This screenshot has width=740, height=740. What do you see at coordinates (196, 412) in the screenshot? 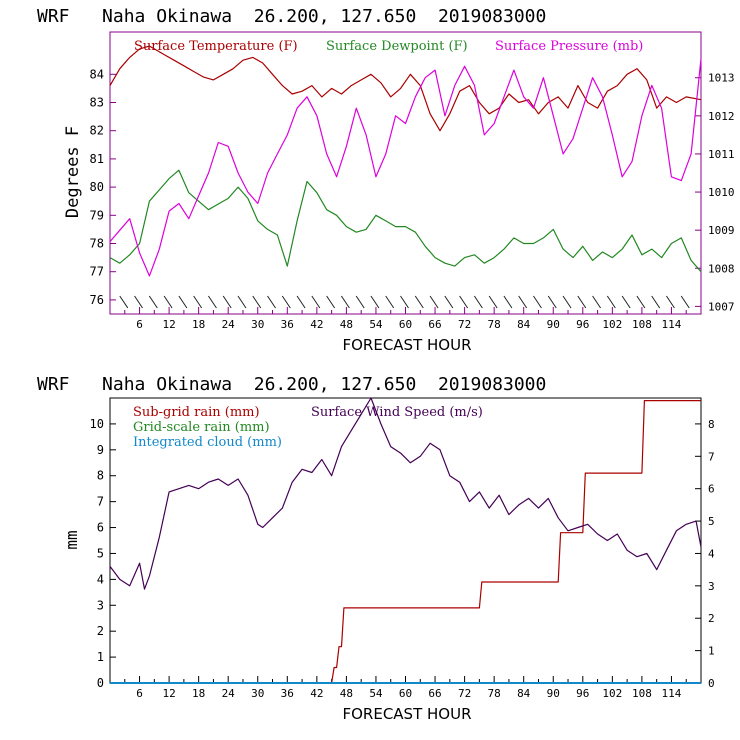
I see `legend-subgrid-rain: Sub-grid rain (mm)` at bounding box center [196, 412].